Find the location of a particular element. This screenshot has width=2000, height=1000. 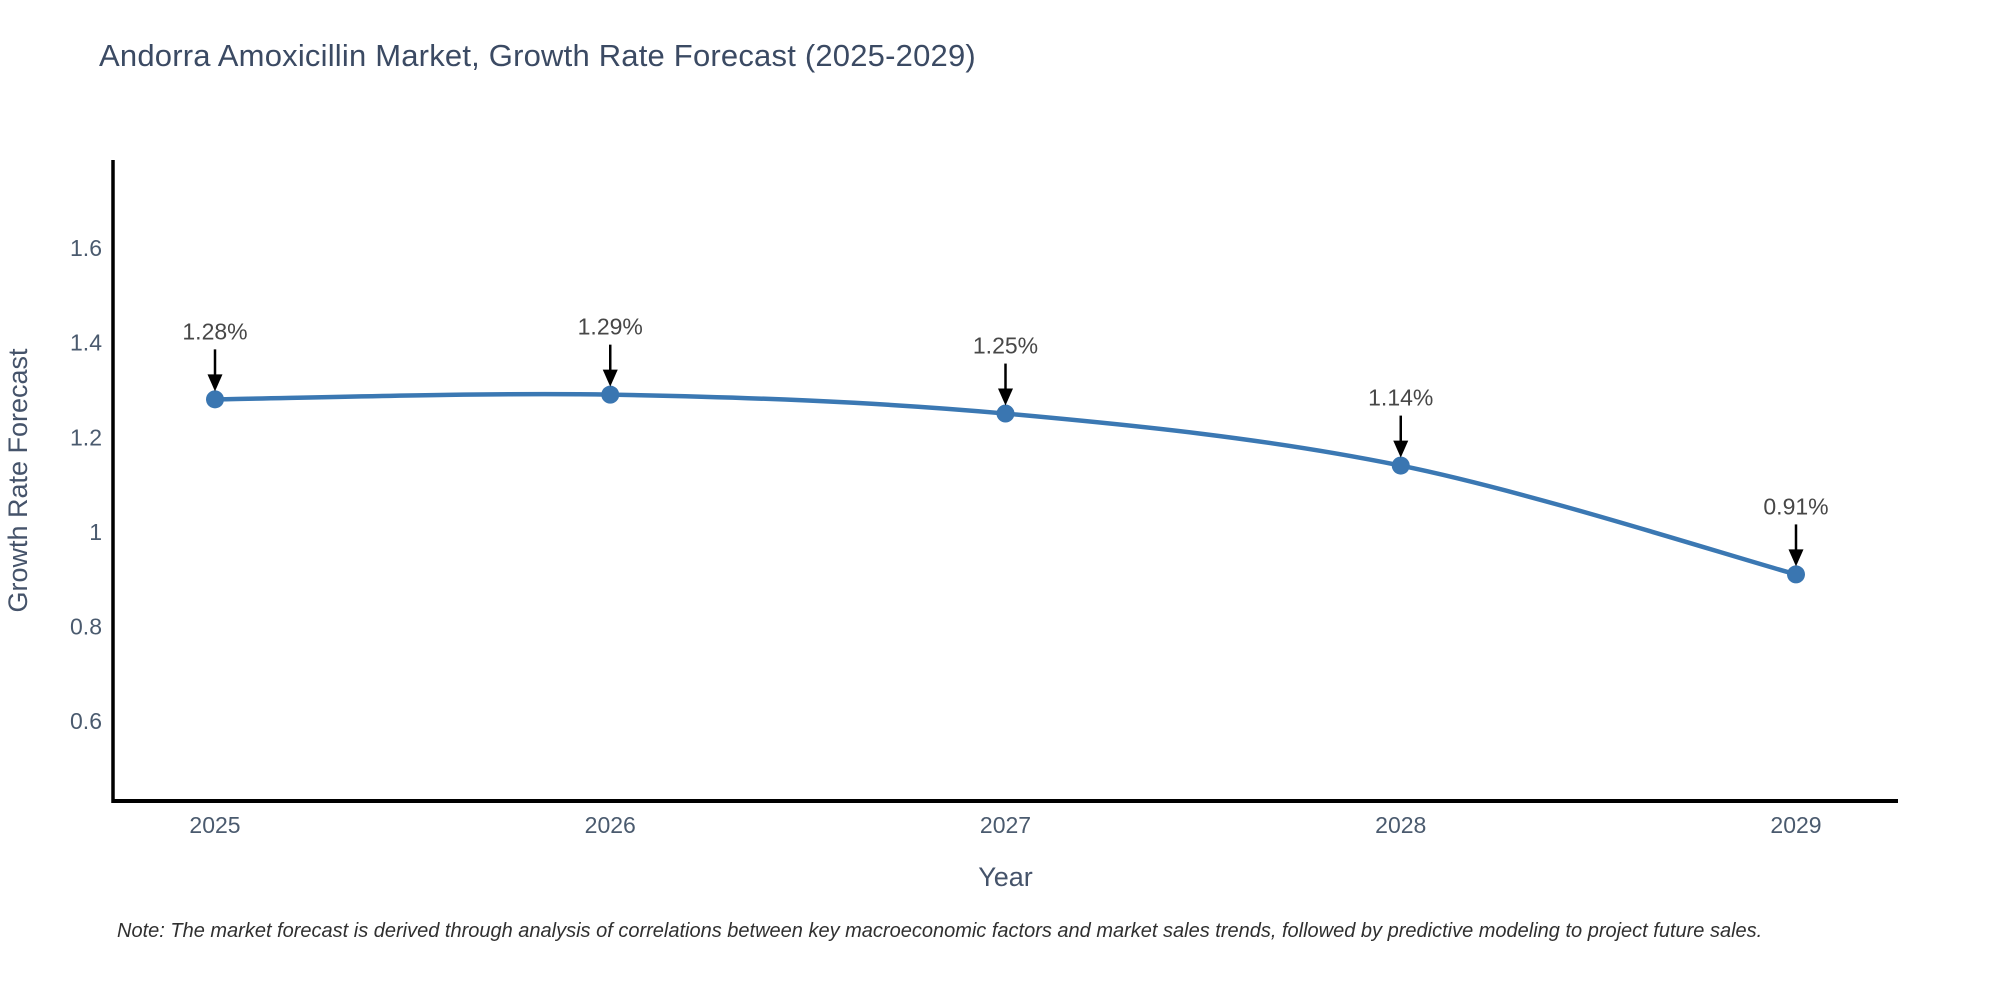

y-axis-title: Growth Rate Forecast is located at coordinates (18, 480).